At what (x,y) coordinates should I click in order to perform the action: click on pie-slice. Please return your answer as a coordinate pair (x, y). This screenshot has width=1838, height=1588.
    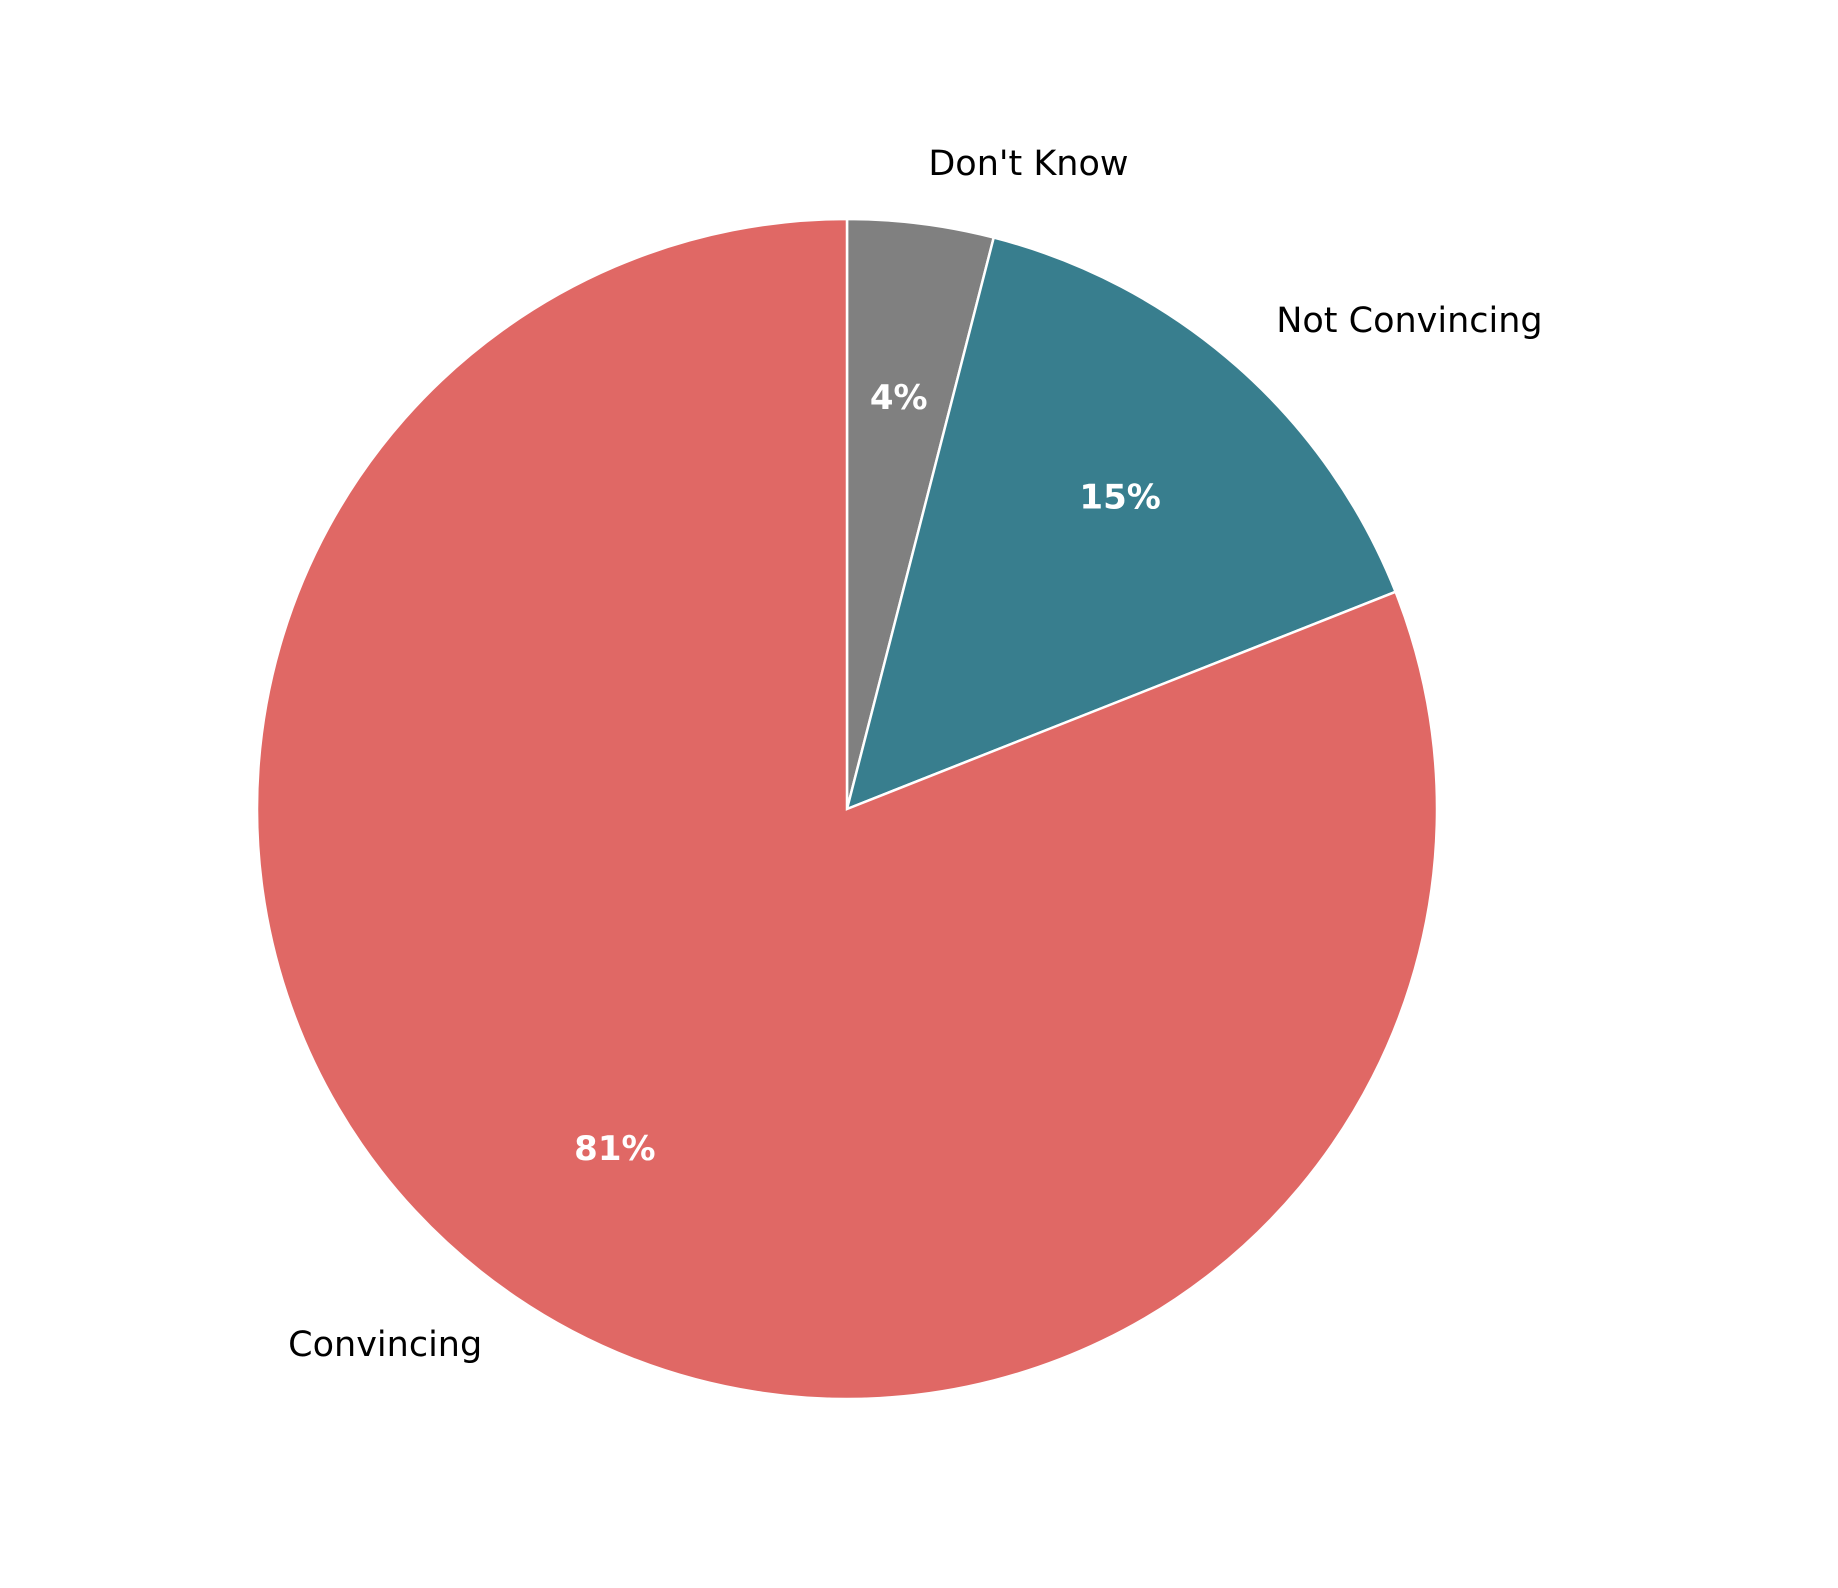
    Looking at the image, I should click on (1121, 524).